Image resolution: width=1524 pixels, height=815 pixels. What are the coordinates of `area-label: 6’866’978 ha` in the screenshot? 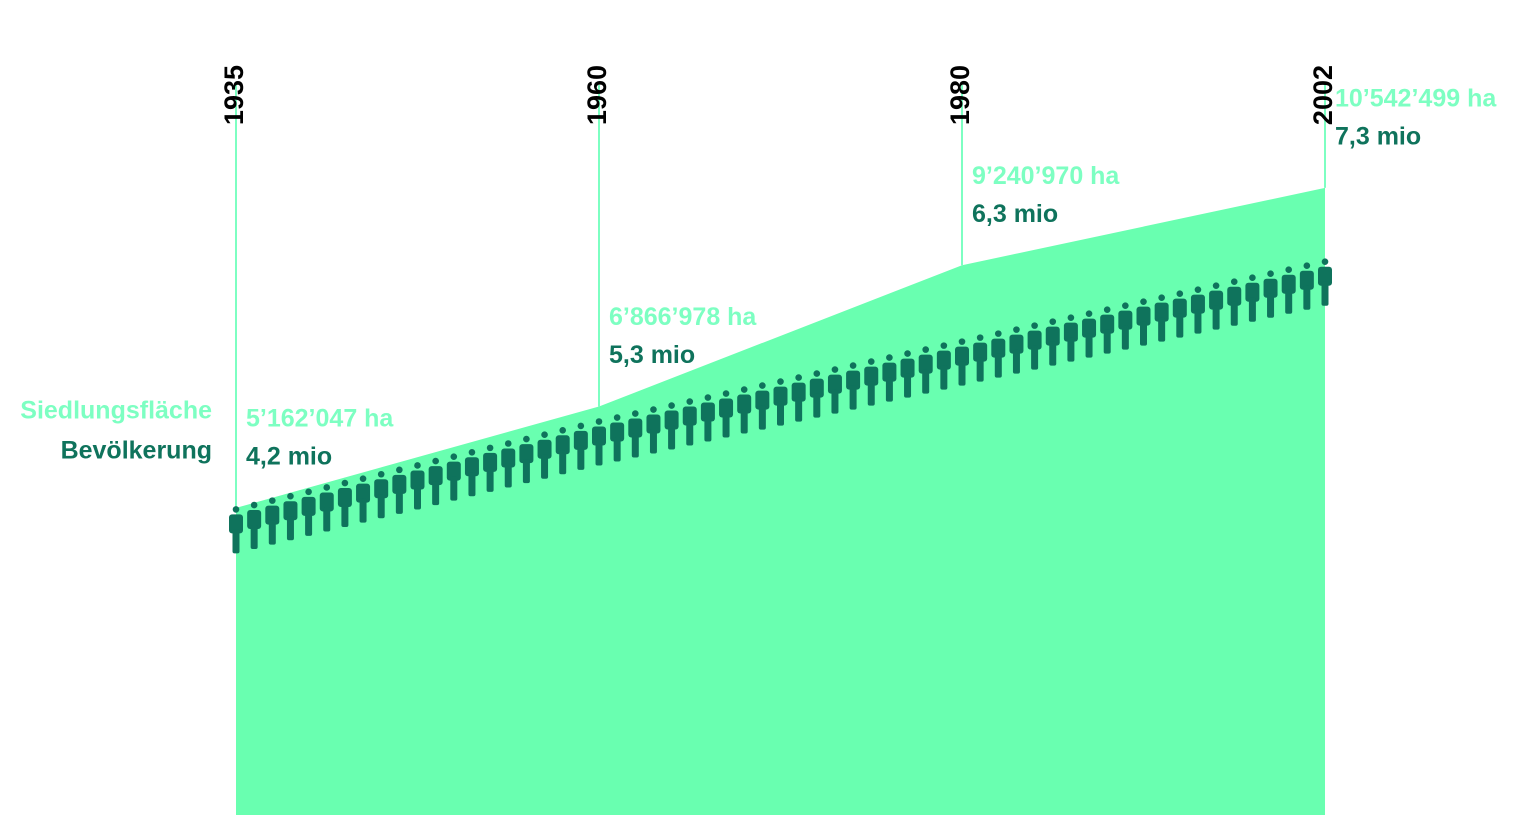 It's located at (683, 317).